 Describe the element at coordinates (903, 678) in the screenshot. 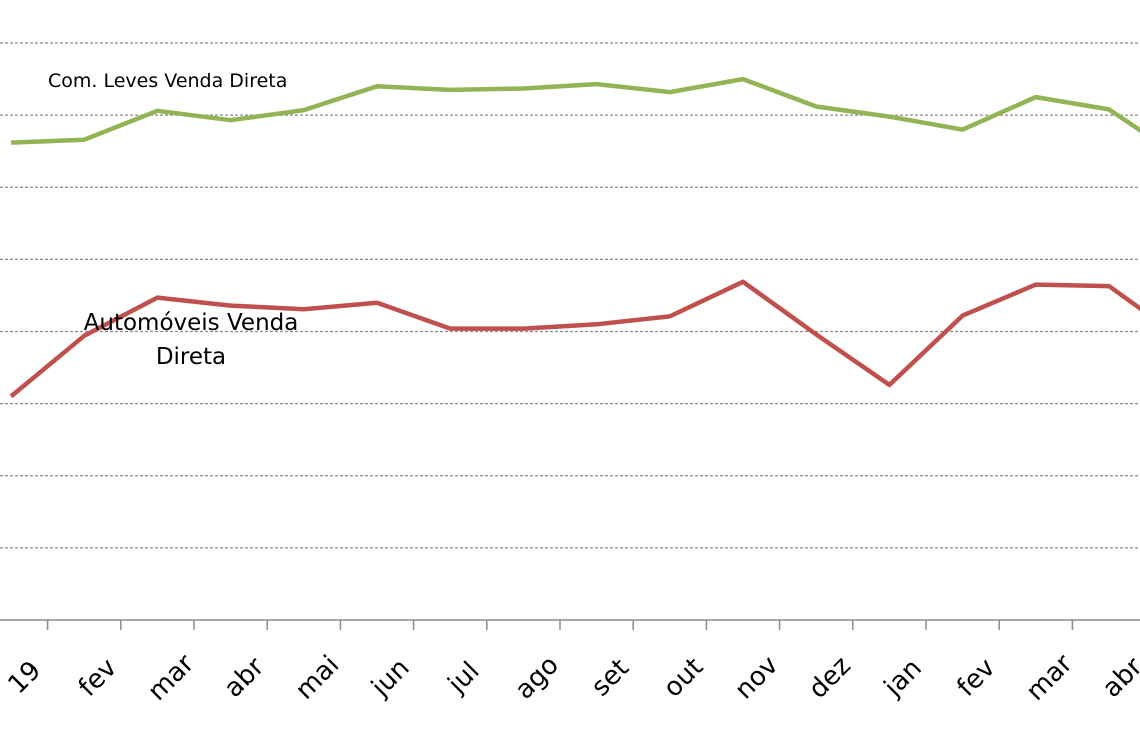

I see `x-tick-label: jan` at that location.